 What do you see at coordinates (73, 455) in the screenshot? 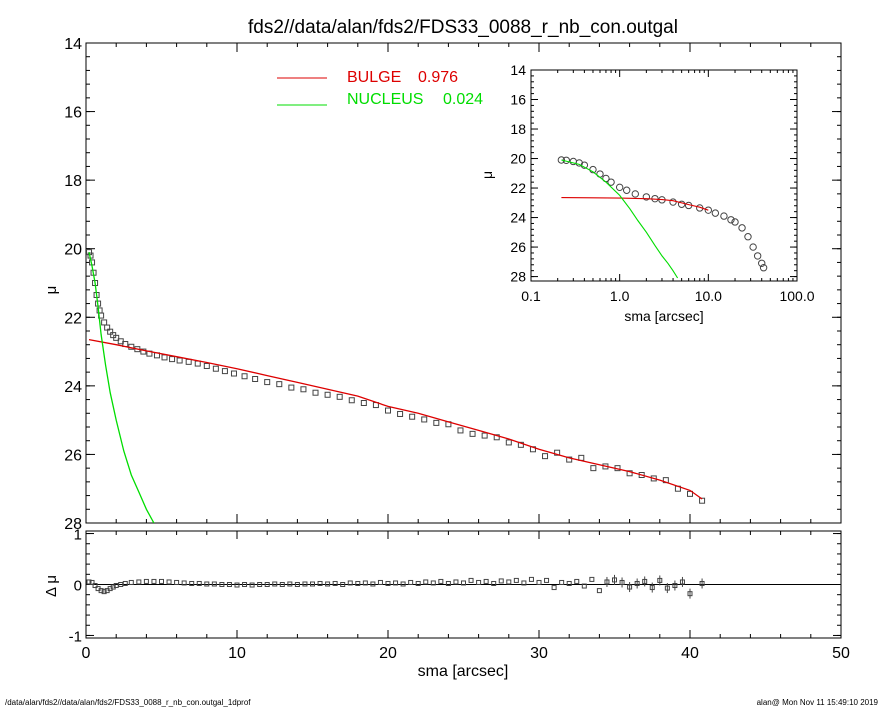
I see `main-y-tick-label: 26` at bounding box center [73, 455].